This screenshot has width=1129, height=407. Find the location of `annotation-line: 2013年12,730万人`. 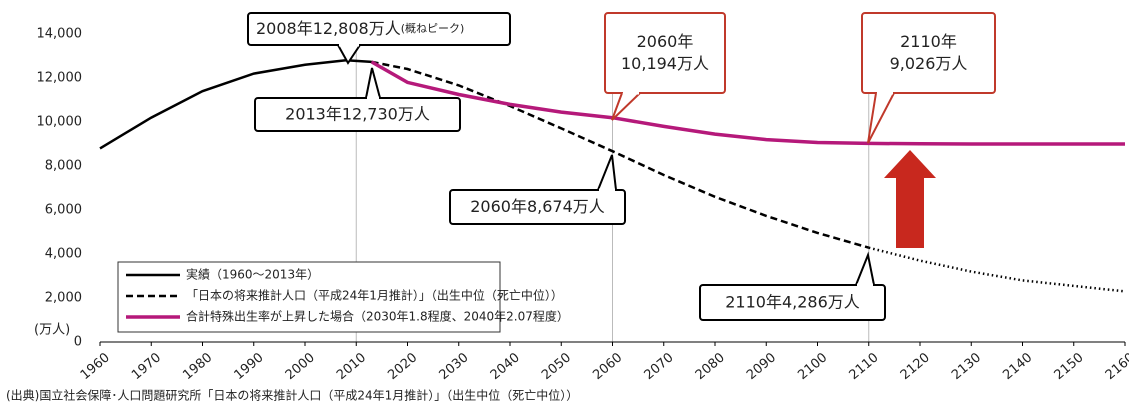

annotation-line: 2013年12,730万人 is located at coordinates (357, 113).